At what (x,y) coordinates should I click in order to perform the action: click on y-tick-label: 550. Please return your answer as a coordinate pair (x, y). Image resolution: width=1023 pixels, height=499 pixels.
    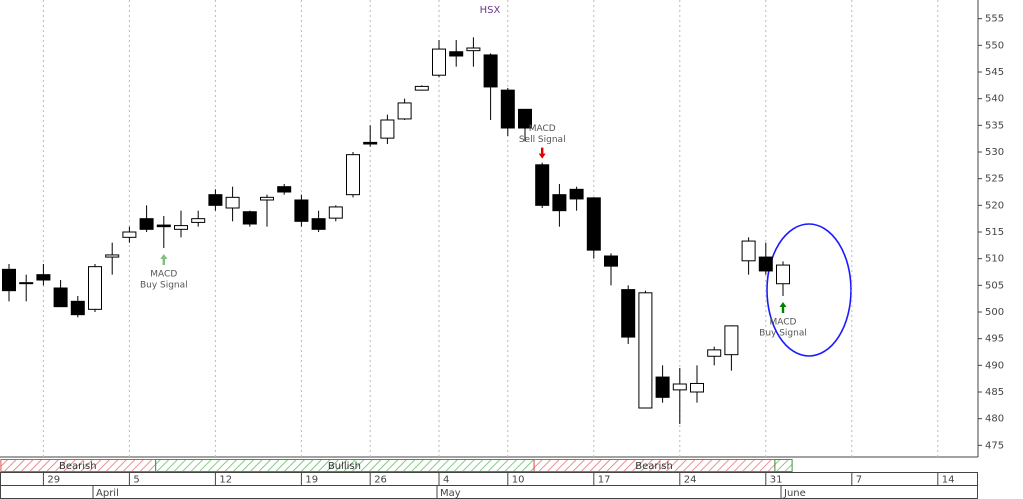
    Looking at the image, I should click on (994, 45).